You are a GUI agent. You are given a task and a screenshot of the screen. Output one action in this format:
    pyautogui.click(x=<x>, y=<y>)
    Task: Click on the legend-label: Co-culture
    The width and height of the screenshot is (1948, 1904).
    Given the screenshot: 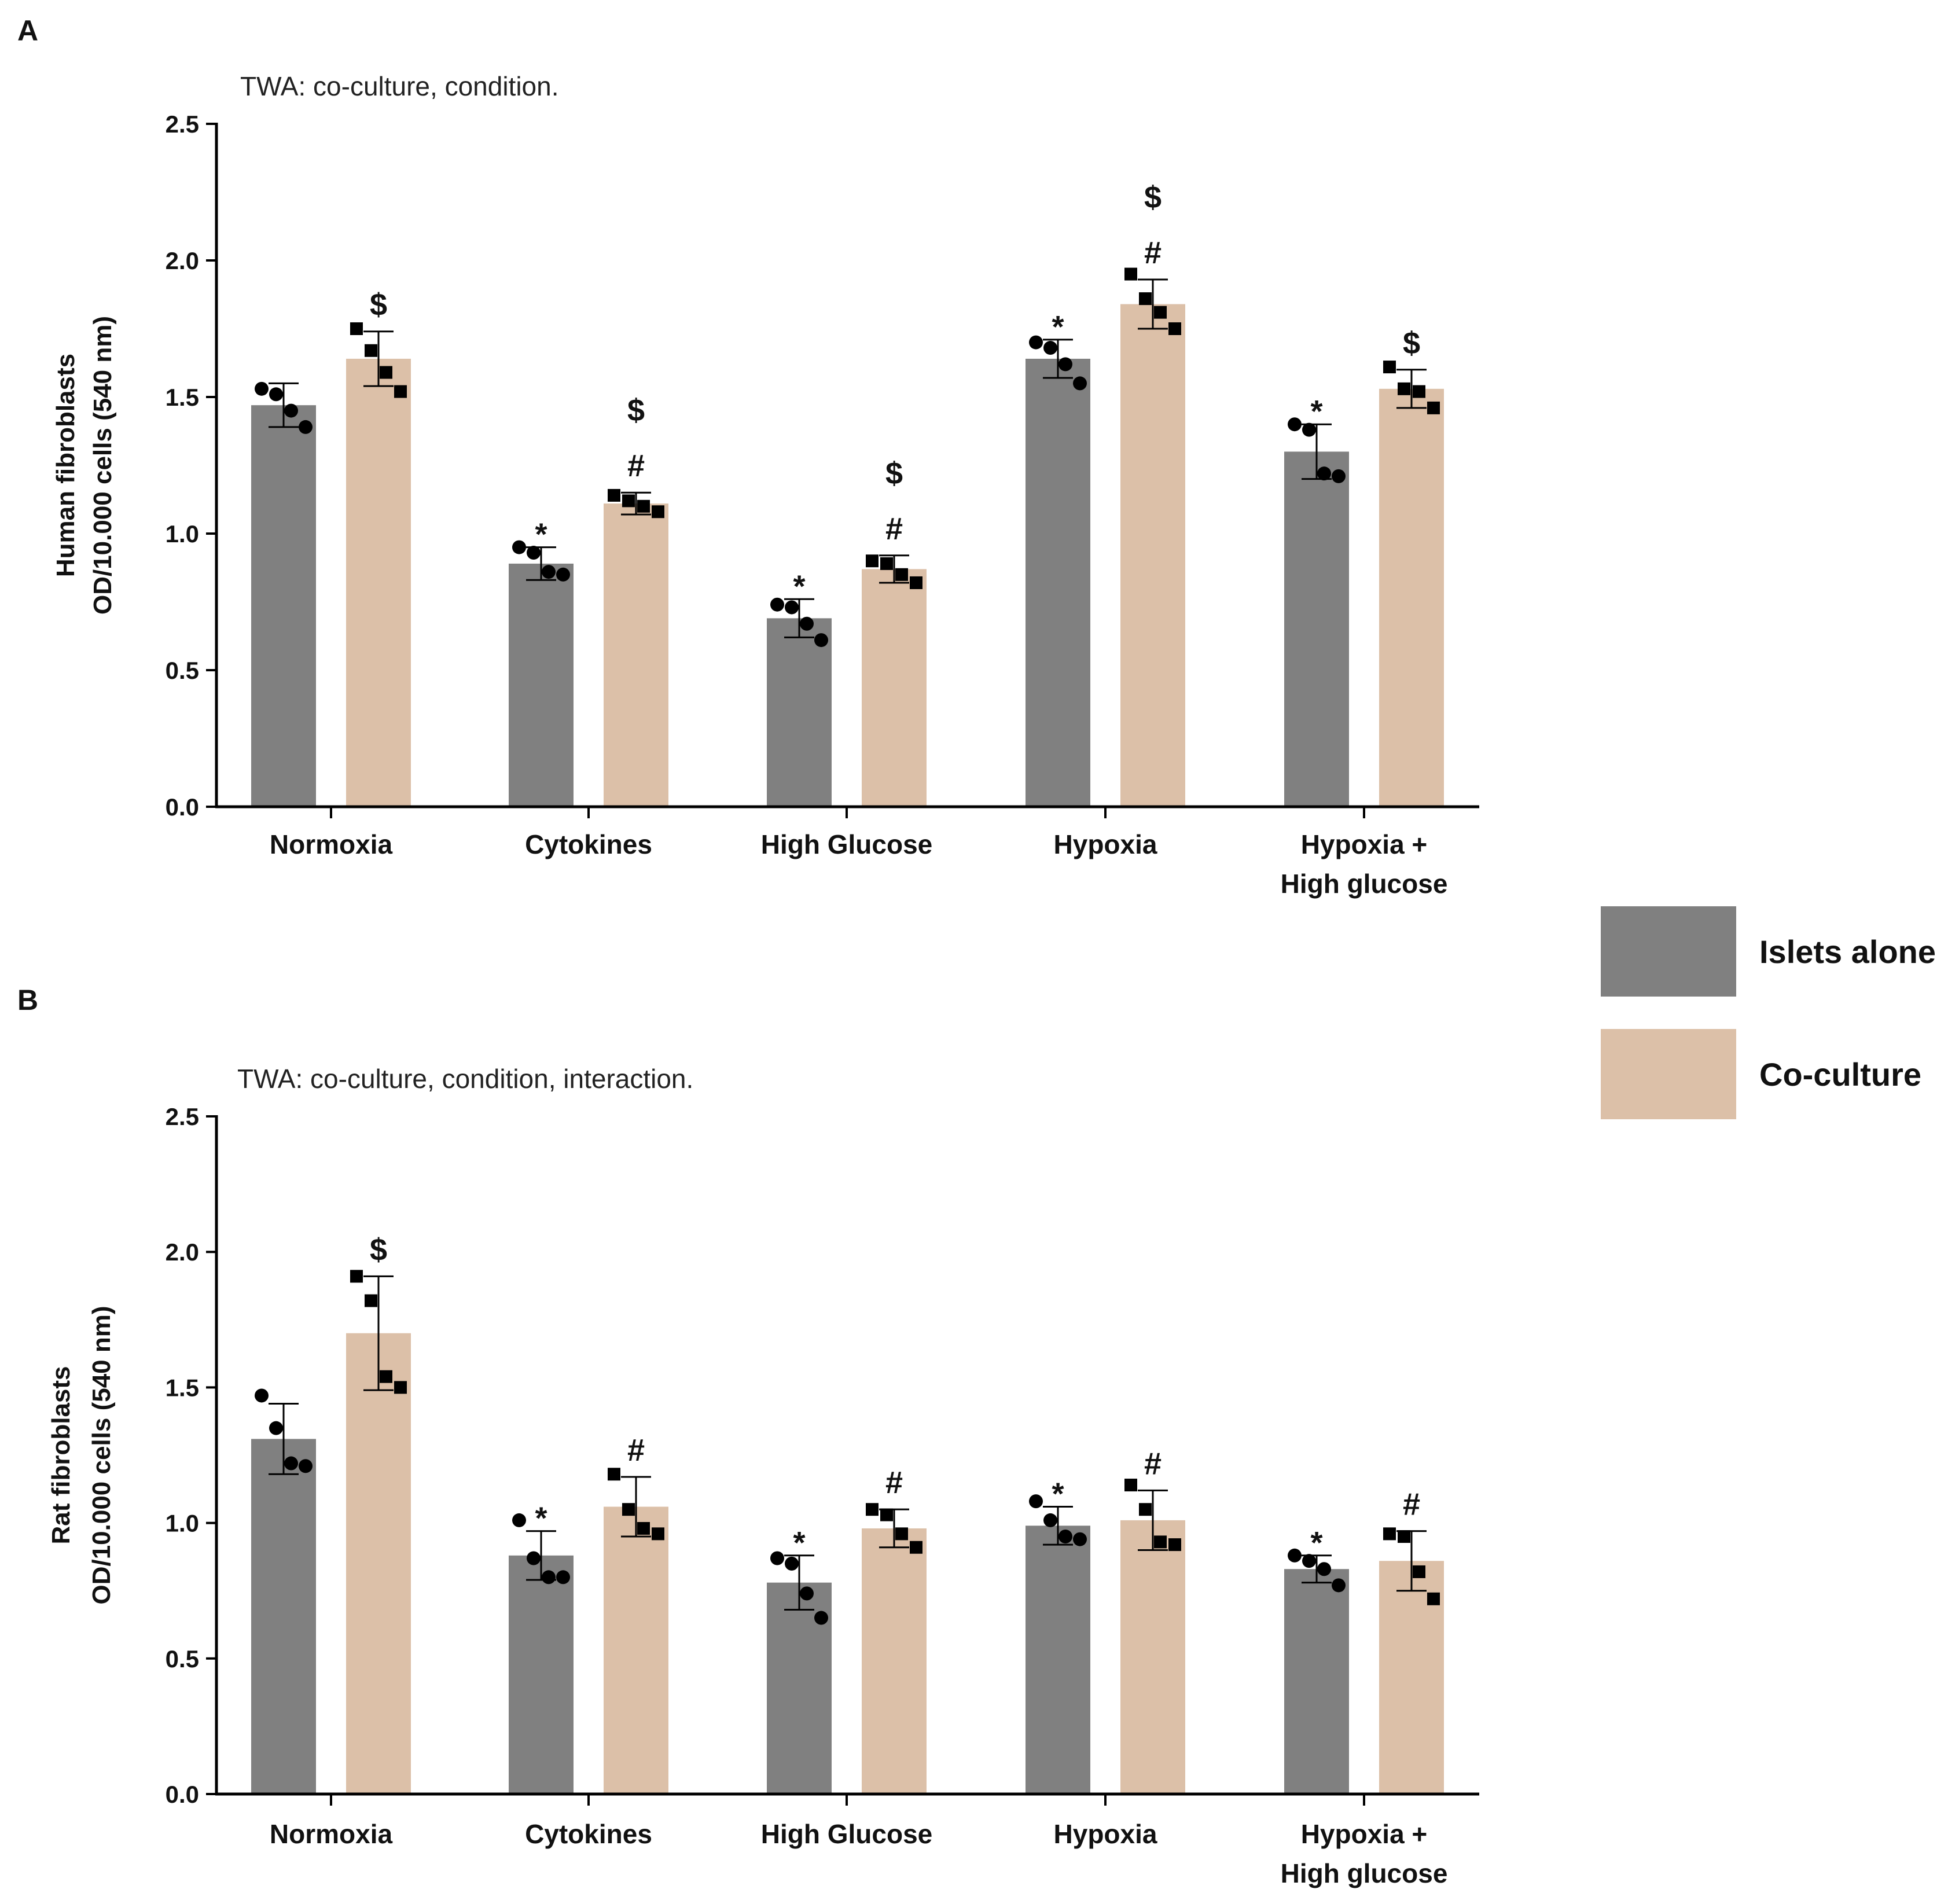 What is the action you would take?
    pyautogui.click(x=1840, y=1074)
    